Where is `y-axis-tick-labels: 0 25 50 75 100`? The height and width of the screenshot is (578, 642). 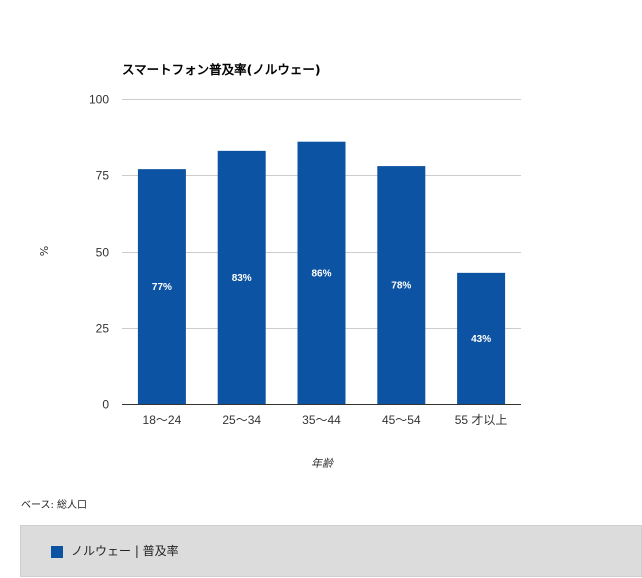
y-axis-tick-labels: 0 25 50 75 100 is located at coordinates (99, 252).